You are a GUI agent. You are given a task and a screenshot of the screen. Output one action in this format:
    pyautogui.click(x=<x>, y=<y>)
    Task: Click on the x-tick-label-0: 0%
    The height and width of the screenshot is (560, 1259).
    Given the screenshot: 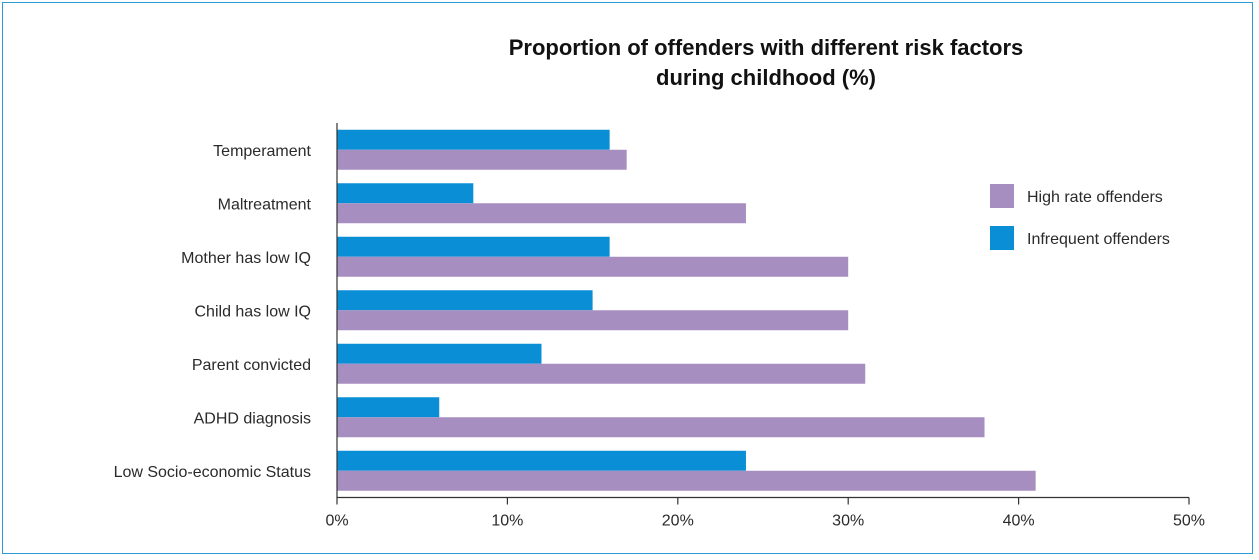 What is the action you would take?
    pyautogui.click(x=336, y=521)
    